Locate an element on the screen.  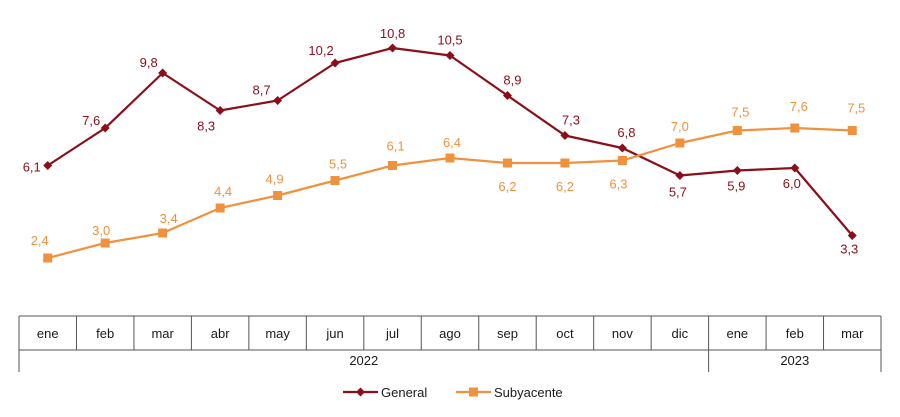
month-tick-label: nov is located at coordinates (622, 333).